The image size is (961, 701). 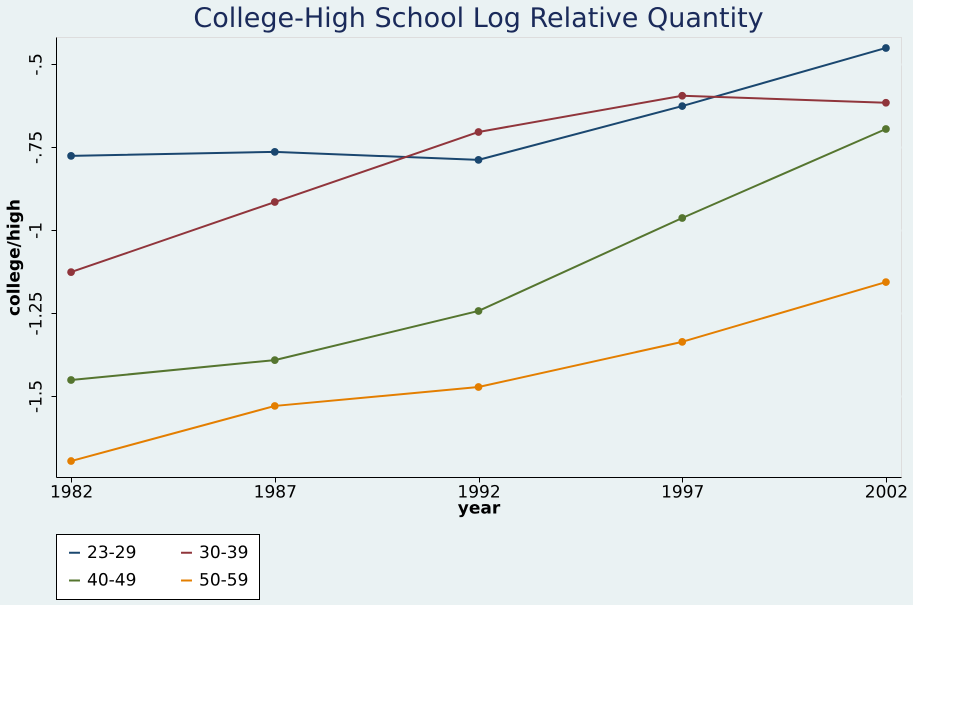 I want to click on y-tick-label: -1.5, so click(x=36, y=397).